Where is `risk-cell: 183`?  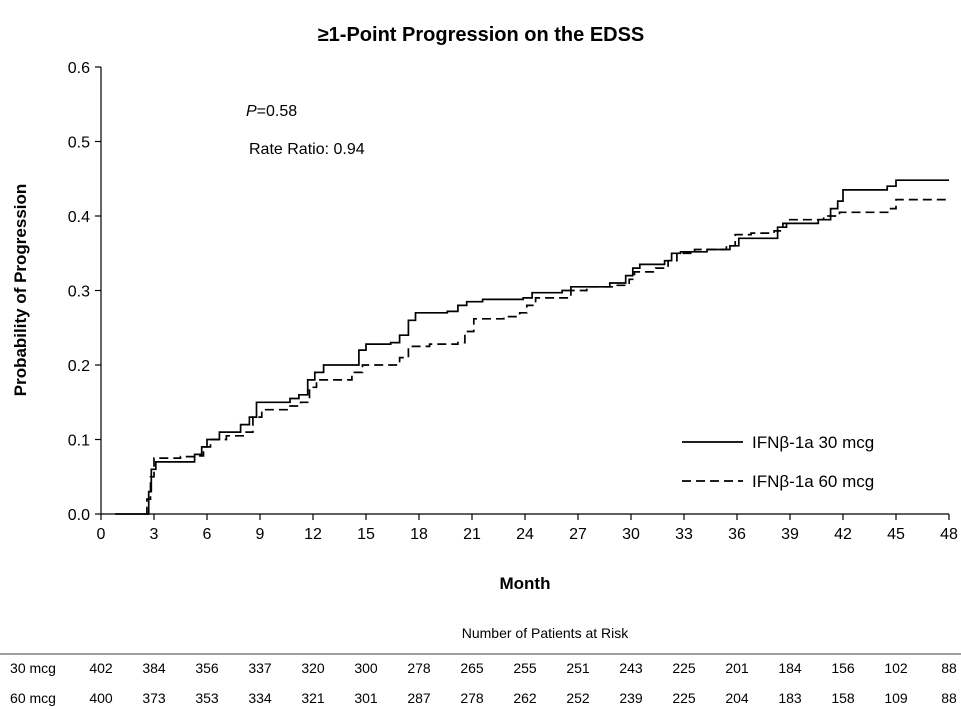
risk-cell: 183 is located at coordinates (790, 698).